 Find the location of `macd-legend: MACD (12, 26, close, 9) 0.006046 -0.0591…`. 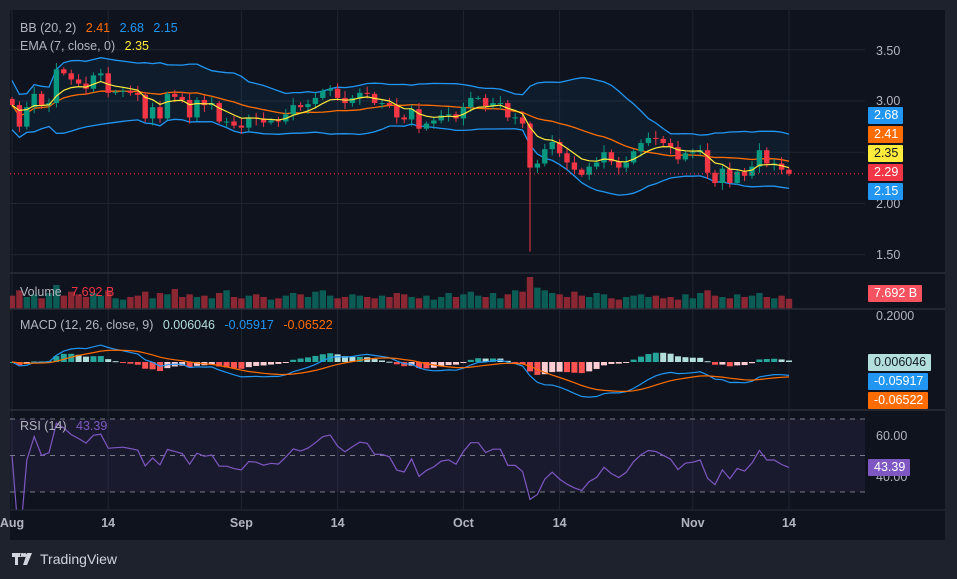

macd-legend: MACD (12, 26, close, 9) 0.006046 -0.0591… is located at coordinates (179, 325).